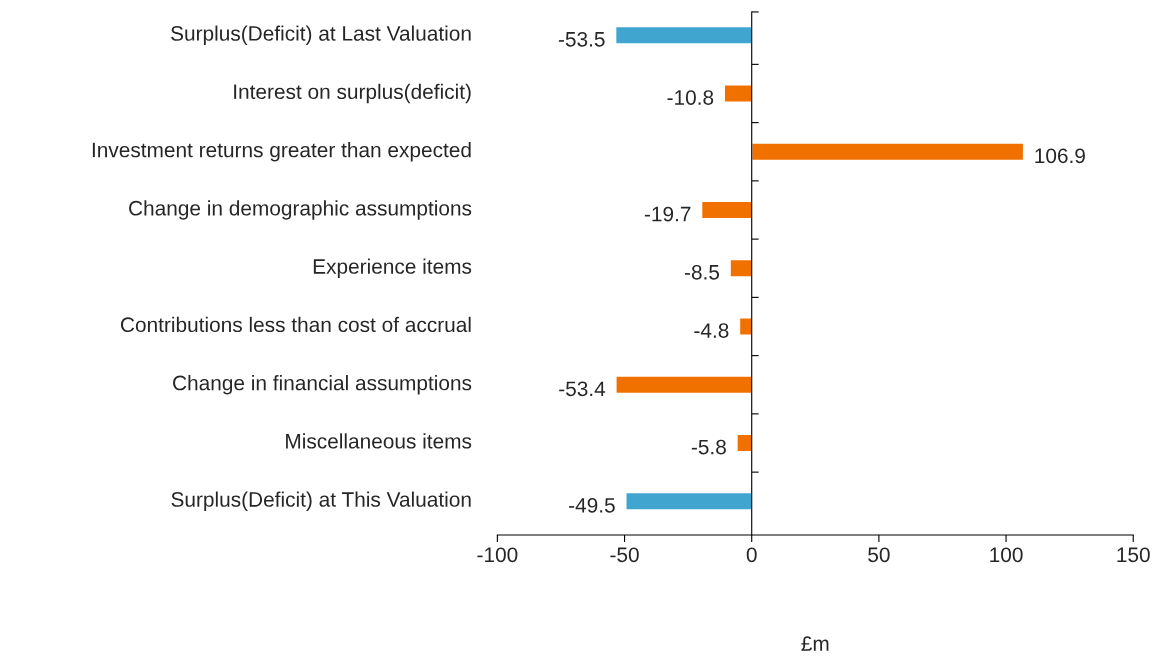  What do you see at coordinates (592, 505) in the screenshot?
I see `data-label: -49.5` at bounding box center [592, 505].